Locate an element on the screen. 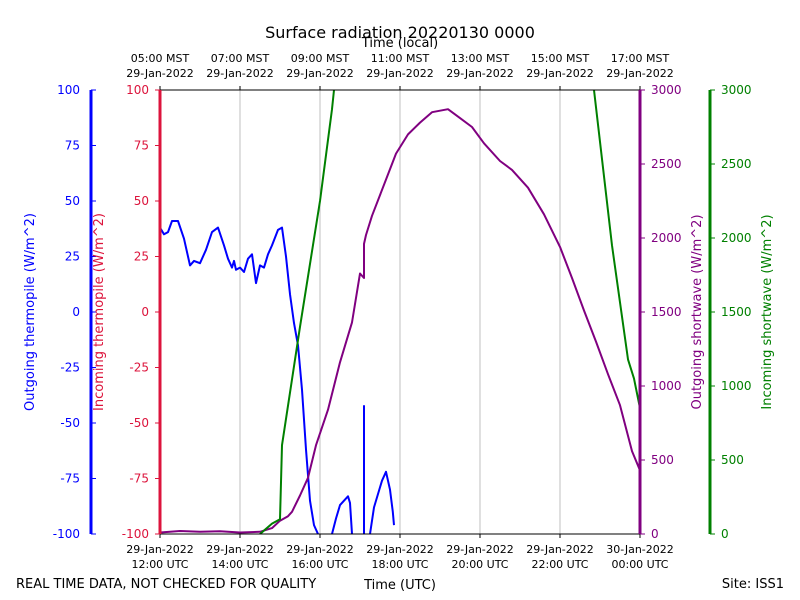 The height and width of the screenshot is (600, 800). bottom-tick-label: 14:00 UTC is located at coordinates (239, 564).